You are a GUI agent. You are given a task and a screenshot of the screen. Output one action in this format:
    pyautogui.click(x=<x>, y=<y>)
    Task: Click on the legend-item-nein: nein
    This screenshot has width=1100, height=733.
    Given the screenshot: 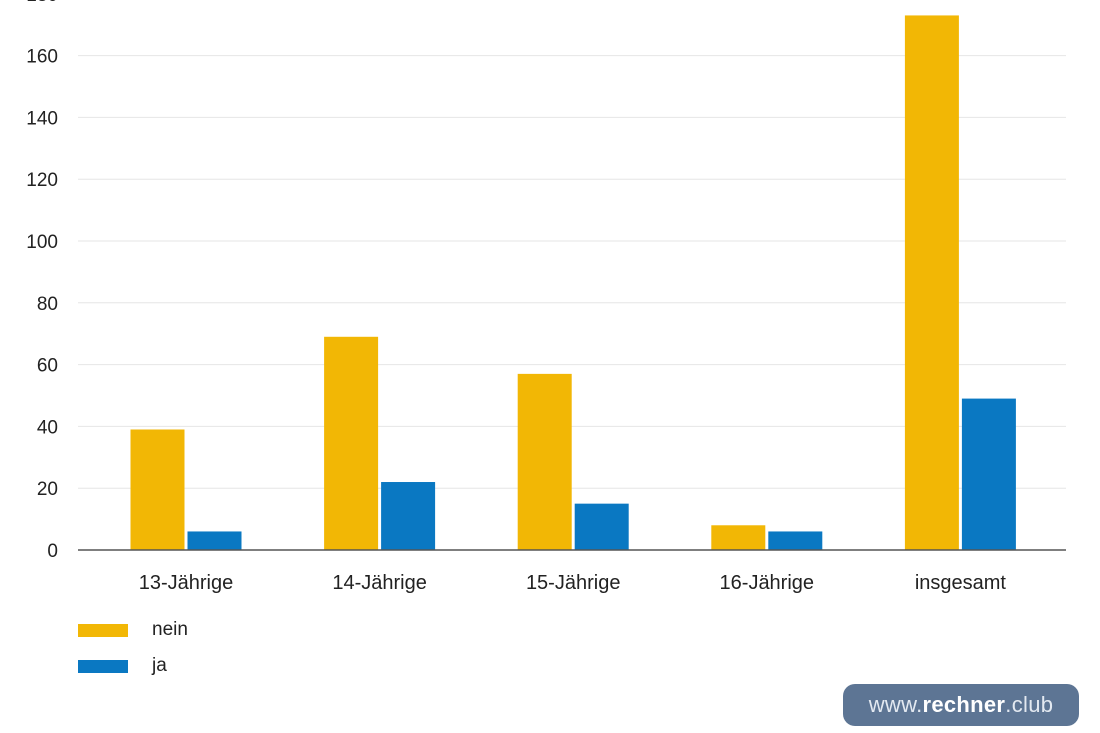 What is the action you would take?
    pyautogui.click(x=133, y=630)
    